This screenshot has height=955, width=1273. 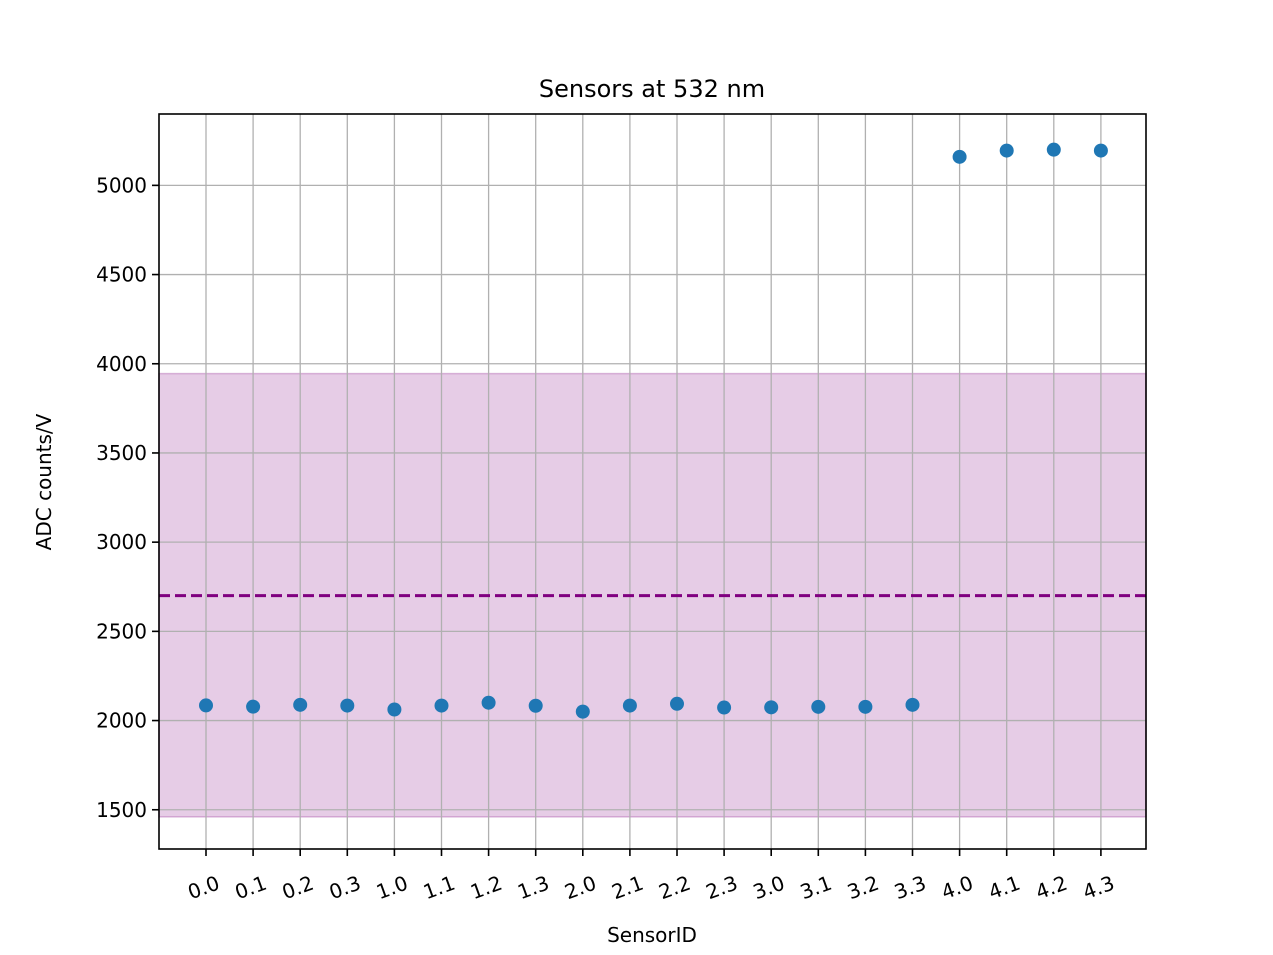 What do you see at coordinates (121, 364) in the screenshot?
I see `y-tick-label: 4000` at bounding box center [121, 364].